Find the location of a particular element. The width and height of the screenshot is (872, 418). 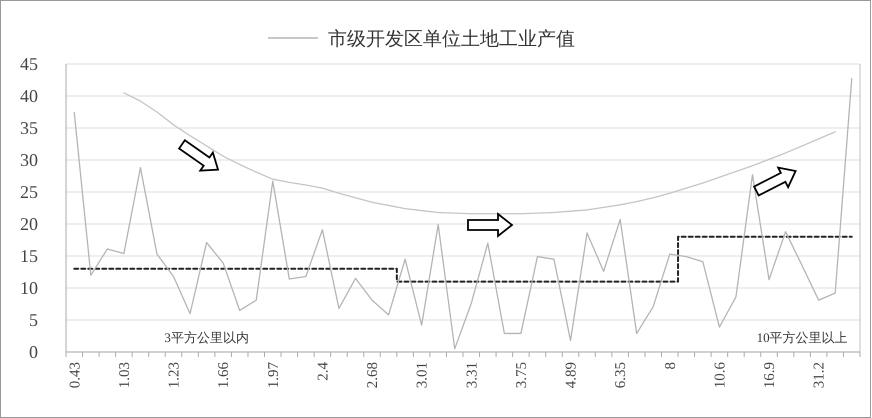

y-tick-label: 10 is located at coordinates (29, 288).